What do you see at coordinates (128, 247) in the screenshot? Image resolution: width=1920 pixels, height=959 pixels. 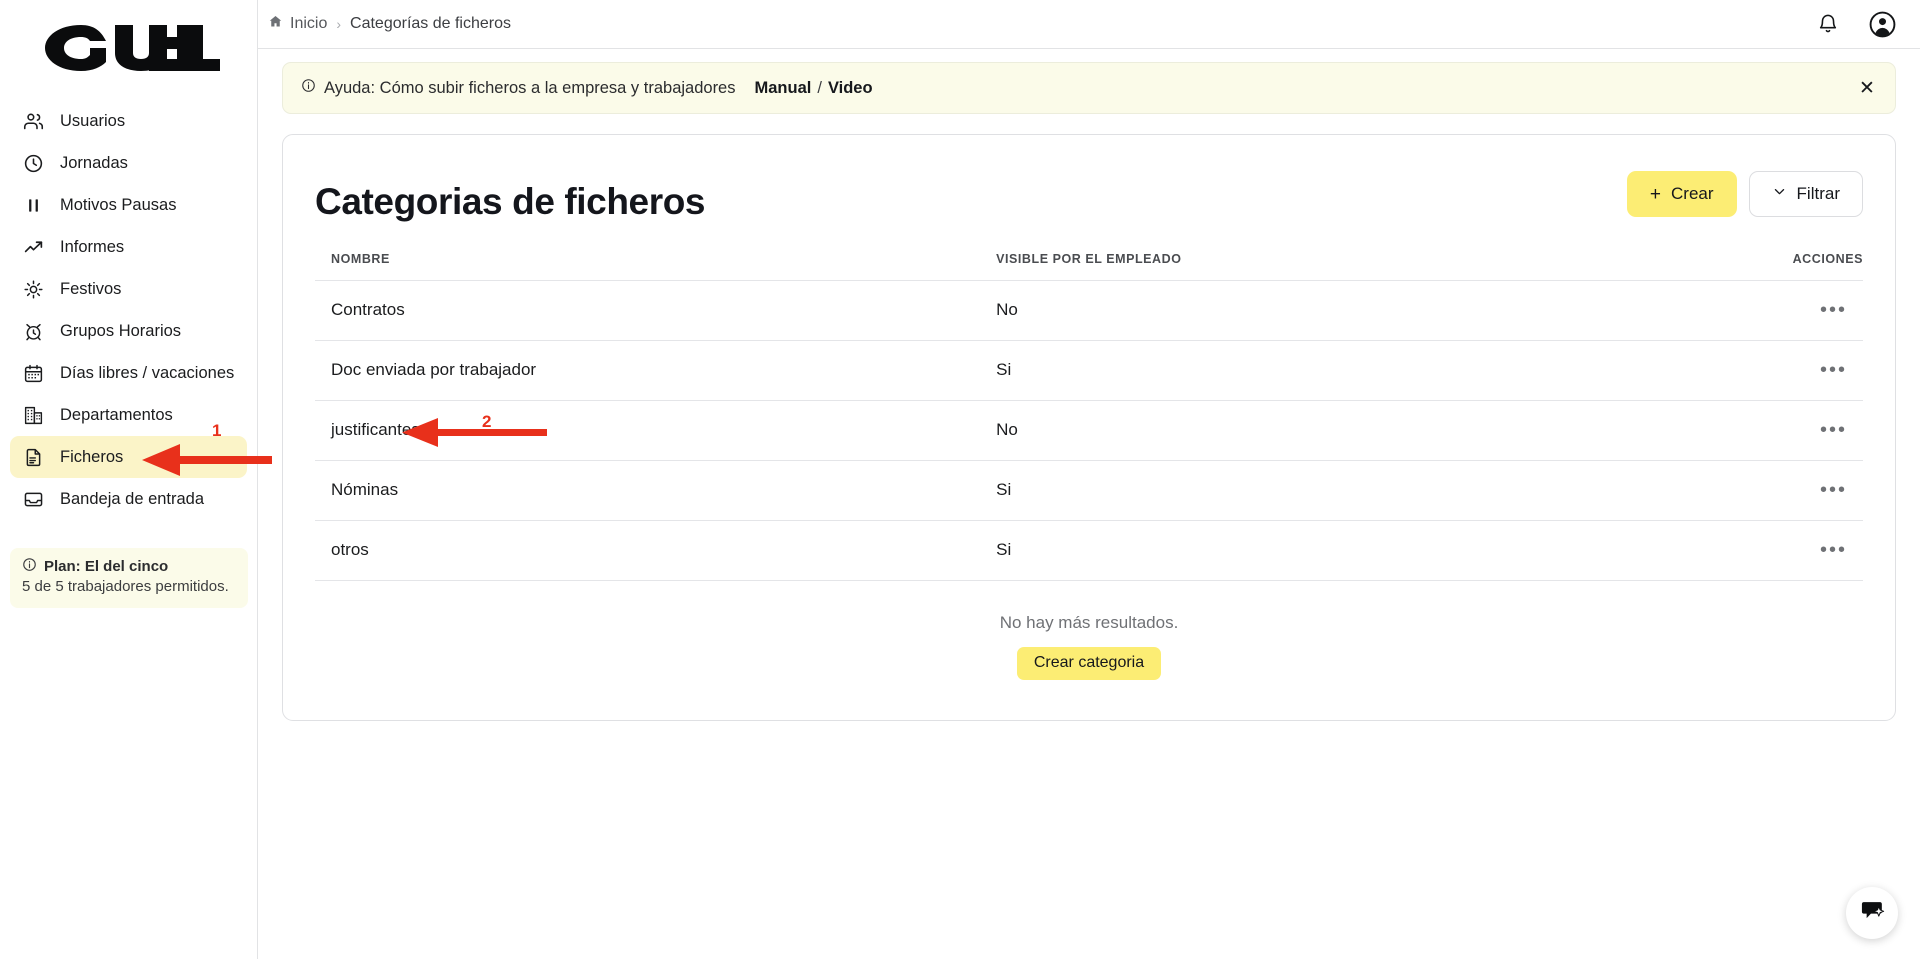 I see `sidebar-item-informes: Informes` at bounding box center [128, 247].